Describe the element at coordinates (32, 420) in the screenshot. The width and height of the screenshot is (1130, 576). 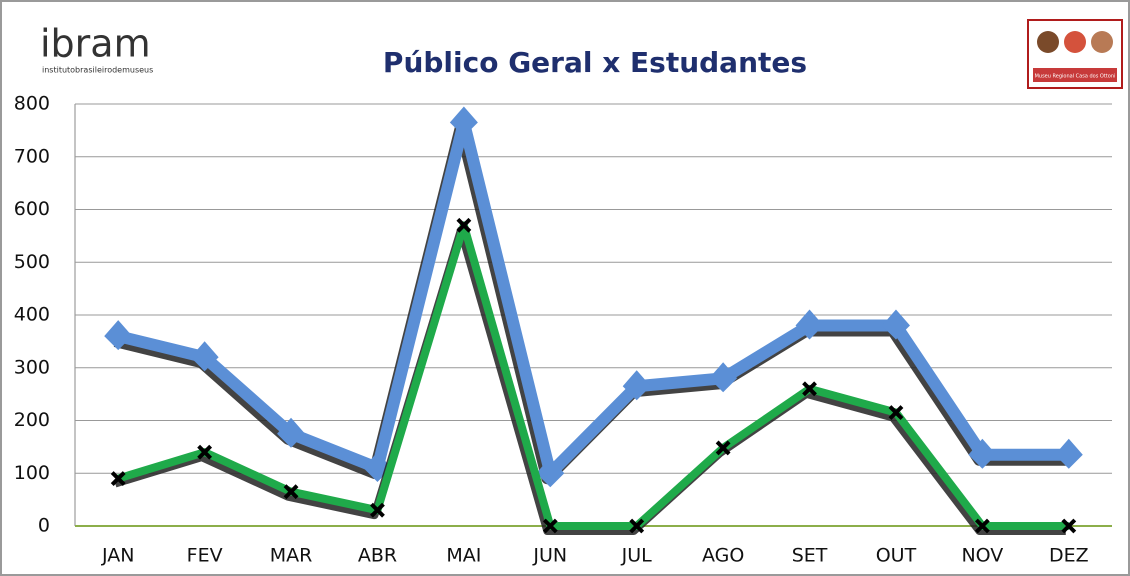
I see `y-tick-label: 200` at that location.